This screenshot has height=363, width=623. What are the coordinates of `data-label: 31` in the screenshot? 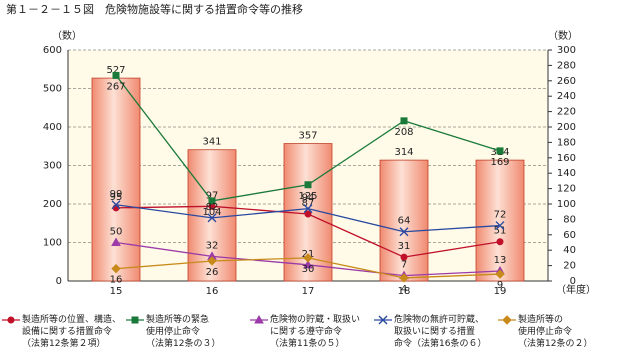 It's located at (404, 246).